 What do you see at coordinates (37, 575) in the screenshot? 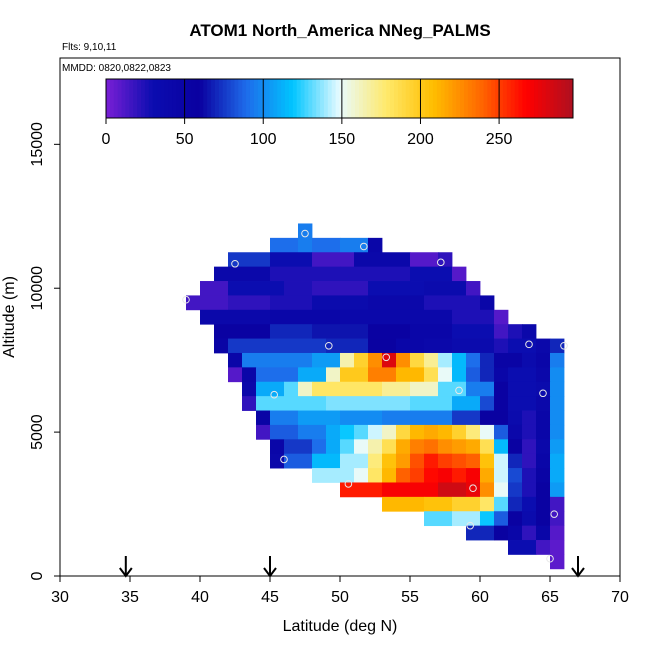
I see `y-tick-label: 0` at bounding box center [37, 575].